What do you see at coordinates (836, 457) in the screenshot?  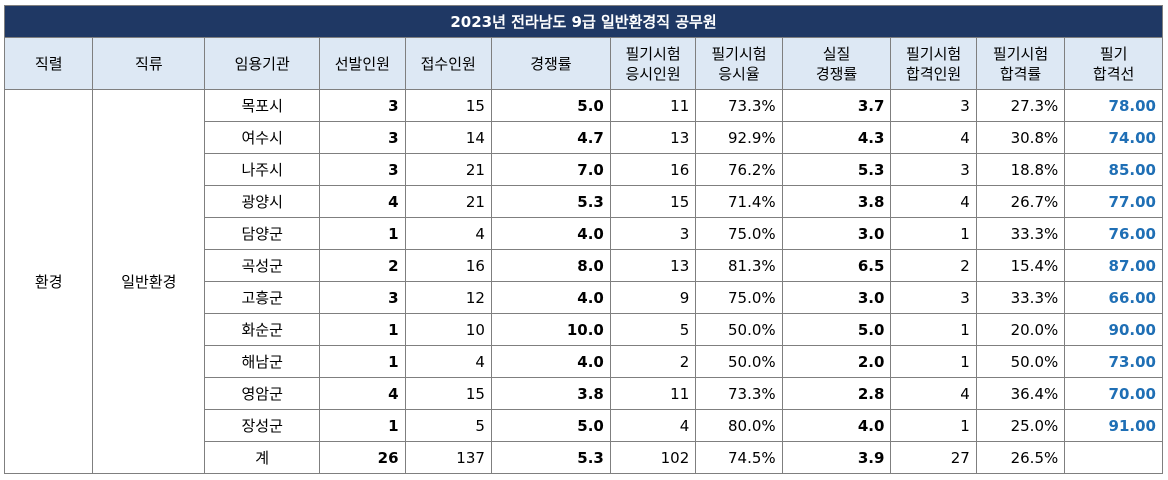 I see `real-ratio-cell: 3.9` at bounding box center [836, 457].